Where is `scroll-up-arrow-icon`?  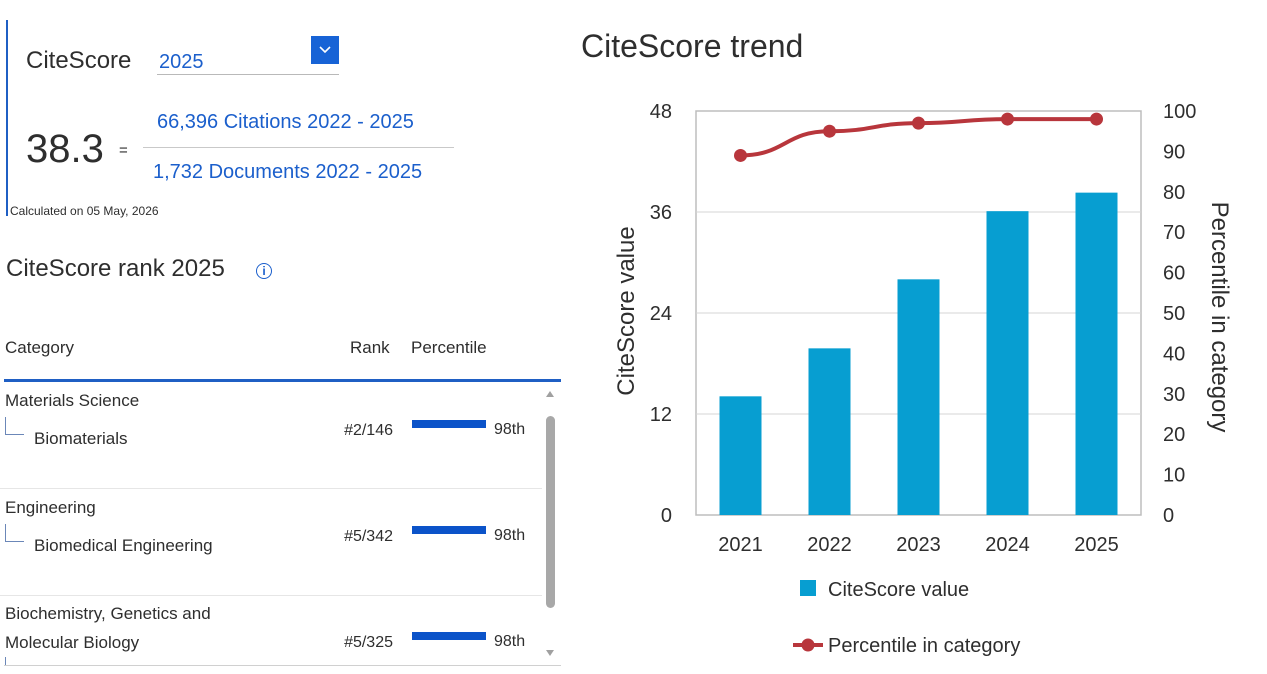 scroll-up-arrow-icon is located at coordinates (550, 394).